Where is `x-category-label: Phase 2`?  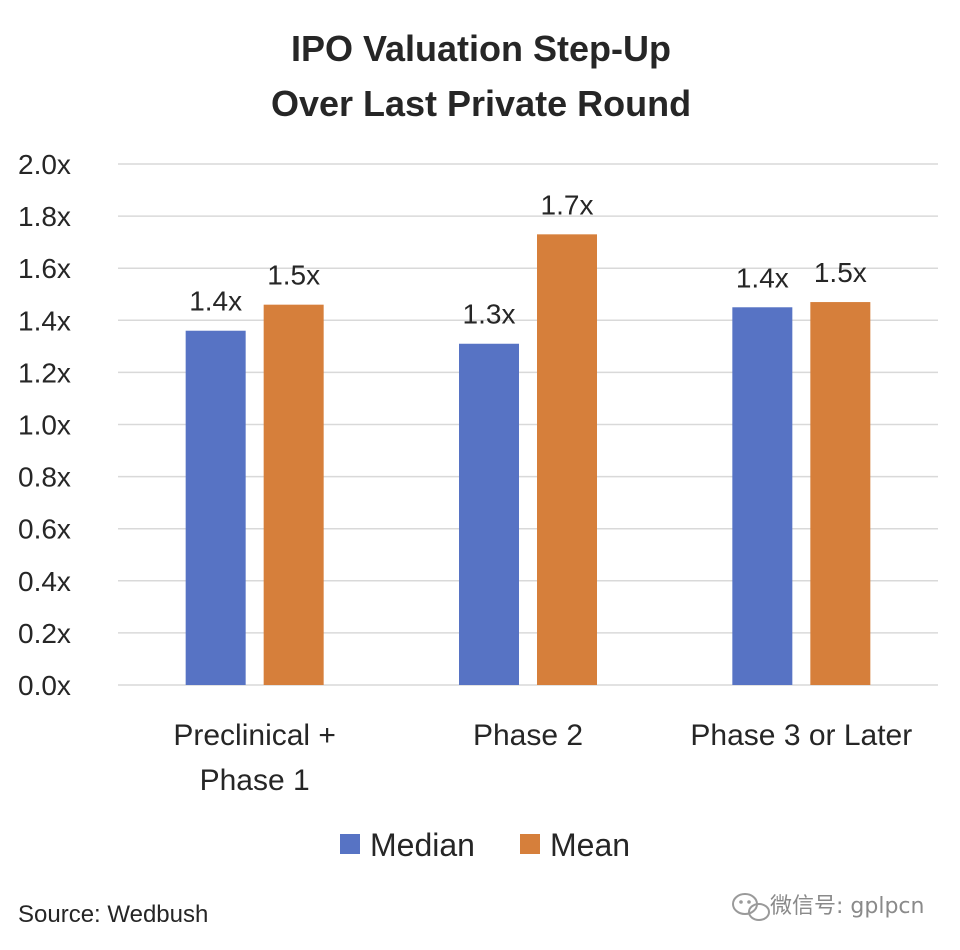 x-category-label: Phase 2 is located at coordinates (528, 735).